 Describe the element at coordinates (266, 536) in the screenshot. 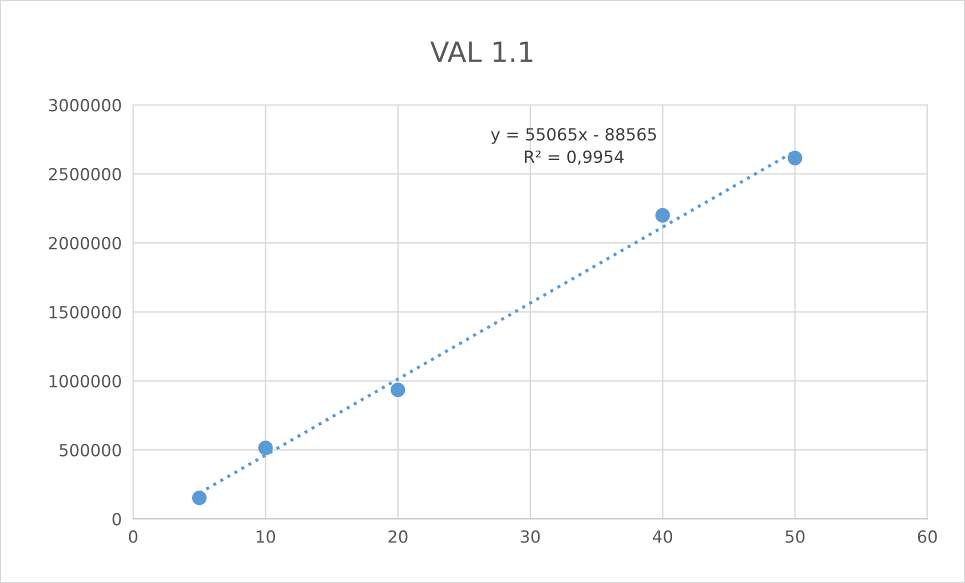

I see `x-tick-label: 10` at that location.